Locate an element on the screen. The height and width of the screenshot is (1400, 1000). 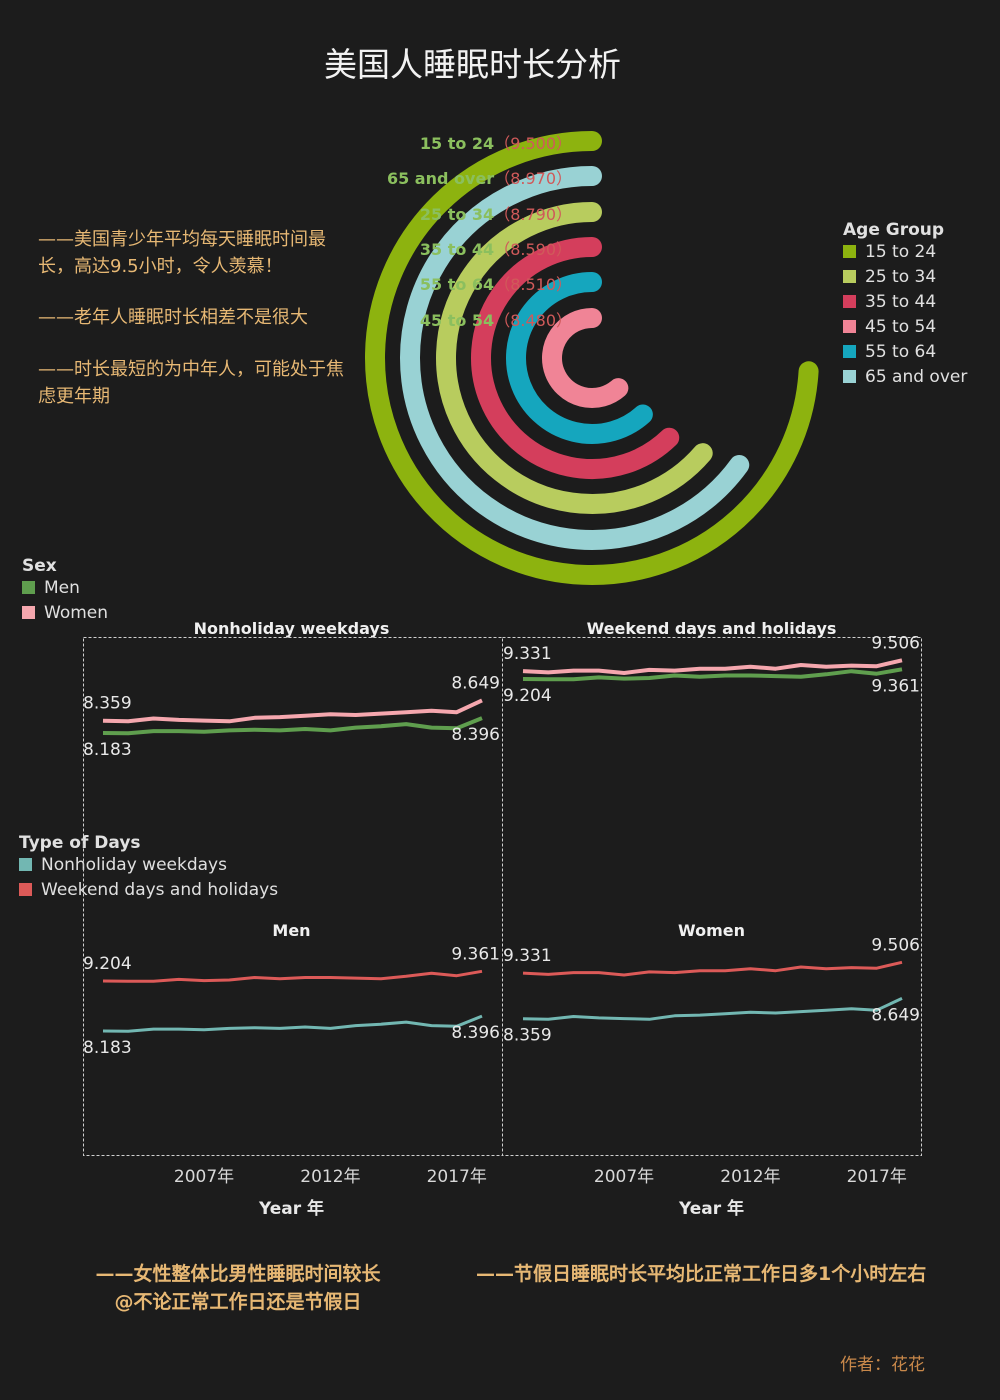
radial-label-name: 55 to 64 is located at coordinates (457, 284).